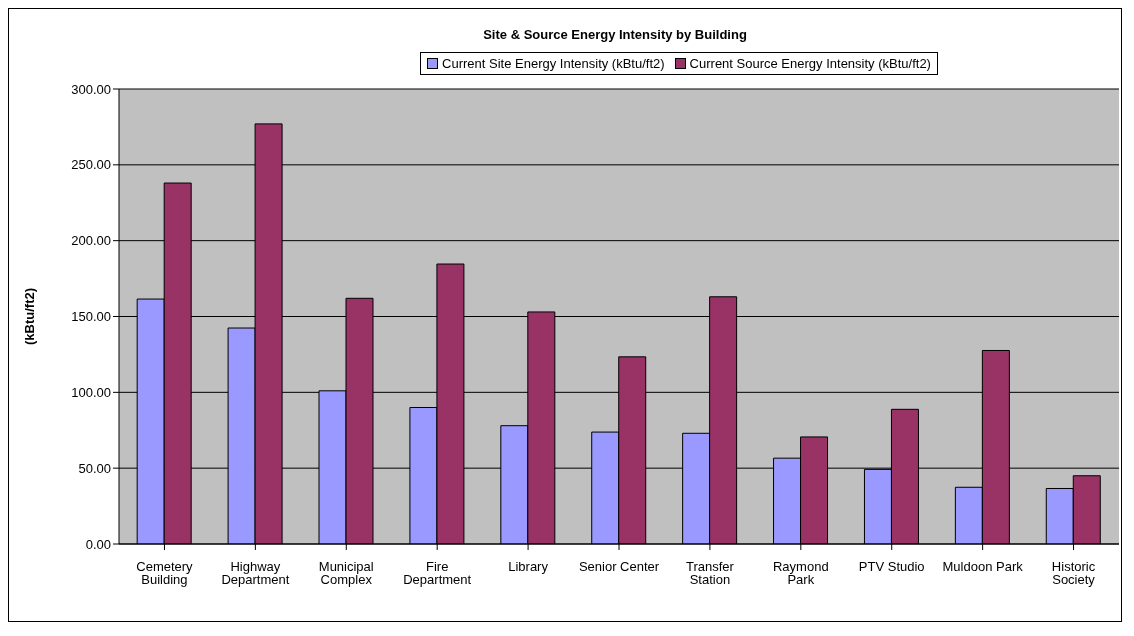 The height and width of the screenshot is (636, 1134). Describe the element at coordinates (91, 392) in the screenshot. I see `y-tick-label: 100.00` at that location.